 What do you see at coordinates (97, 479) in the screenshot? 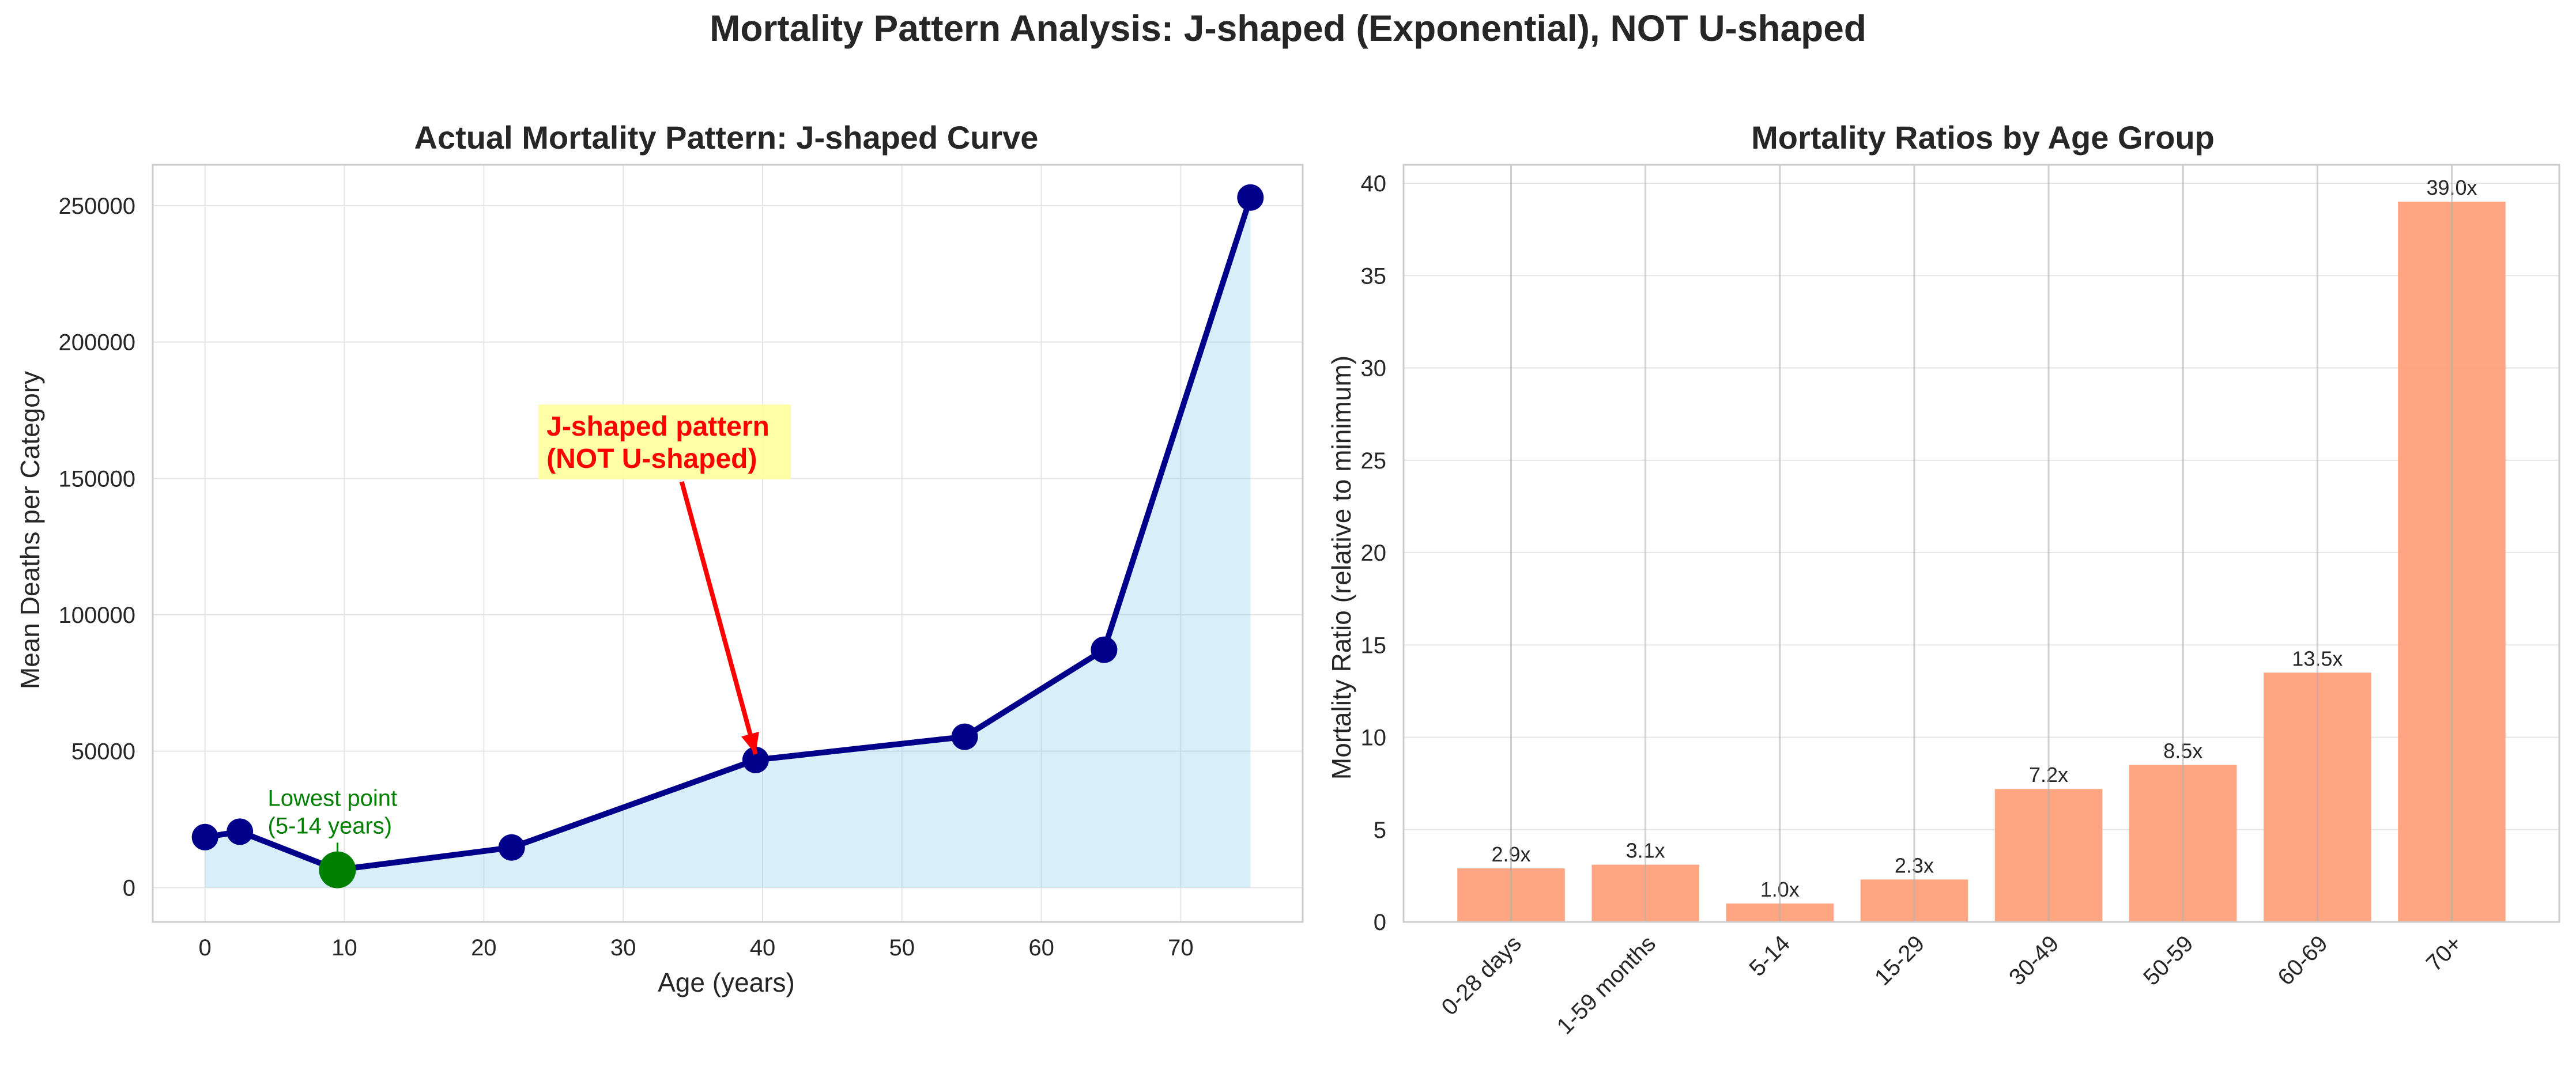
I see `y-tick-label: 150000` at bounding box center [97, 479].